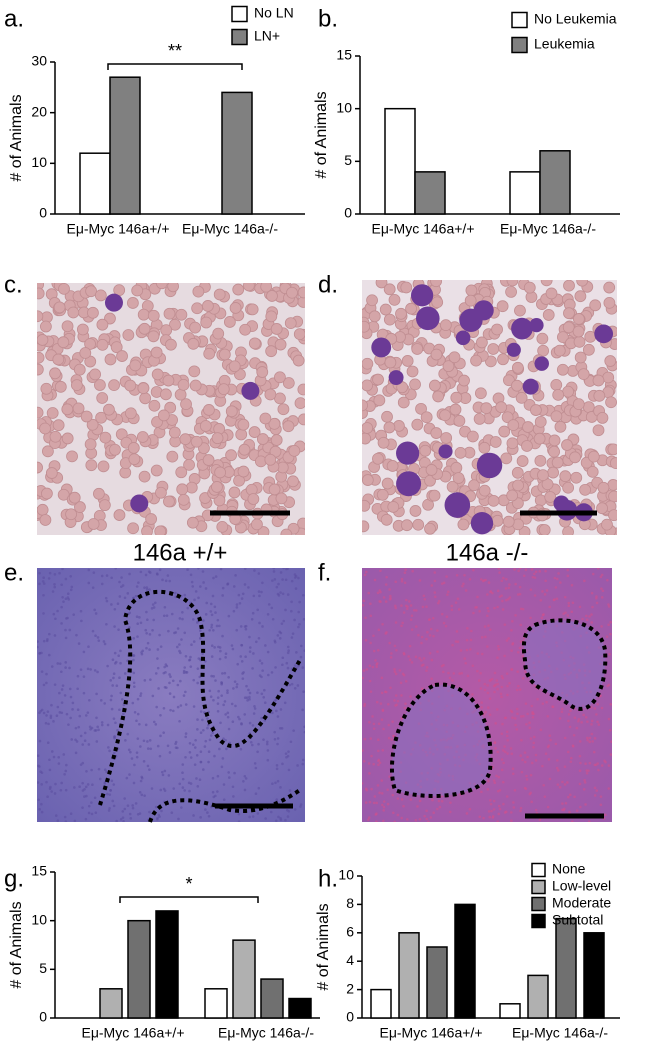  I want to click on y-tick-label: 10, so click(344, 107).